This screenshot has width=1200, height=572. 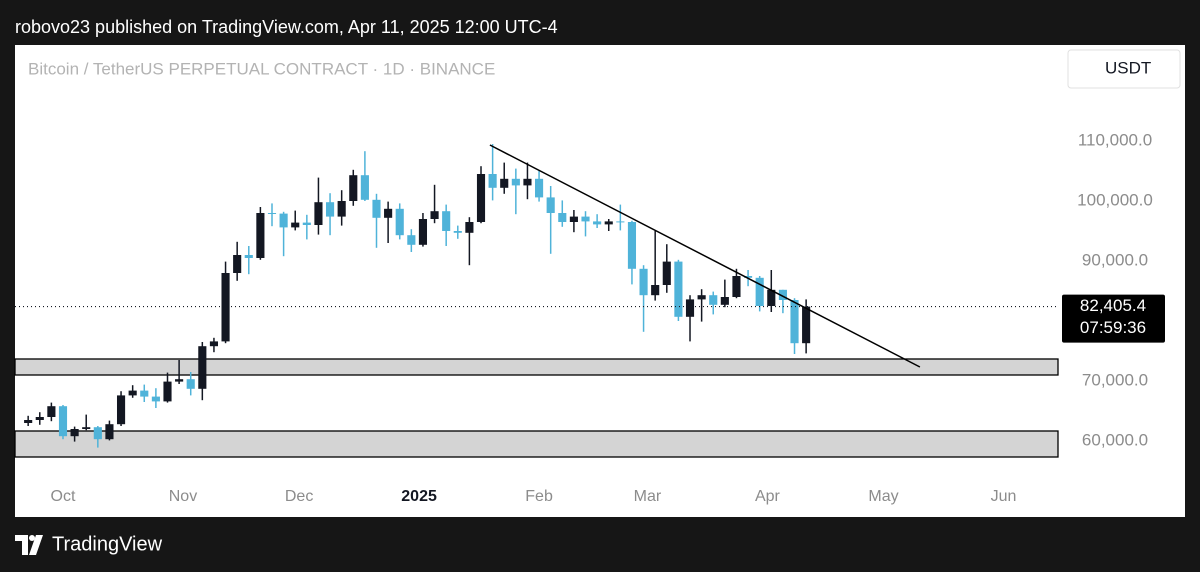 I want to click on trendline, so click(x=705, y=256).